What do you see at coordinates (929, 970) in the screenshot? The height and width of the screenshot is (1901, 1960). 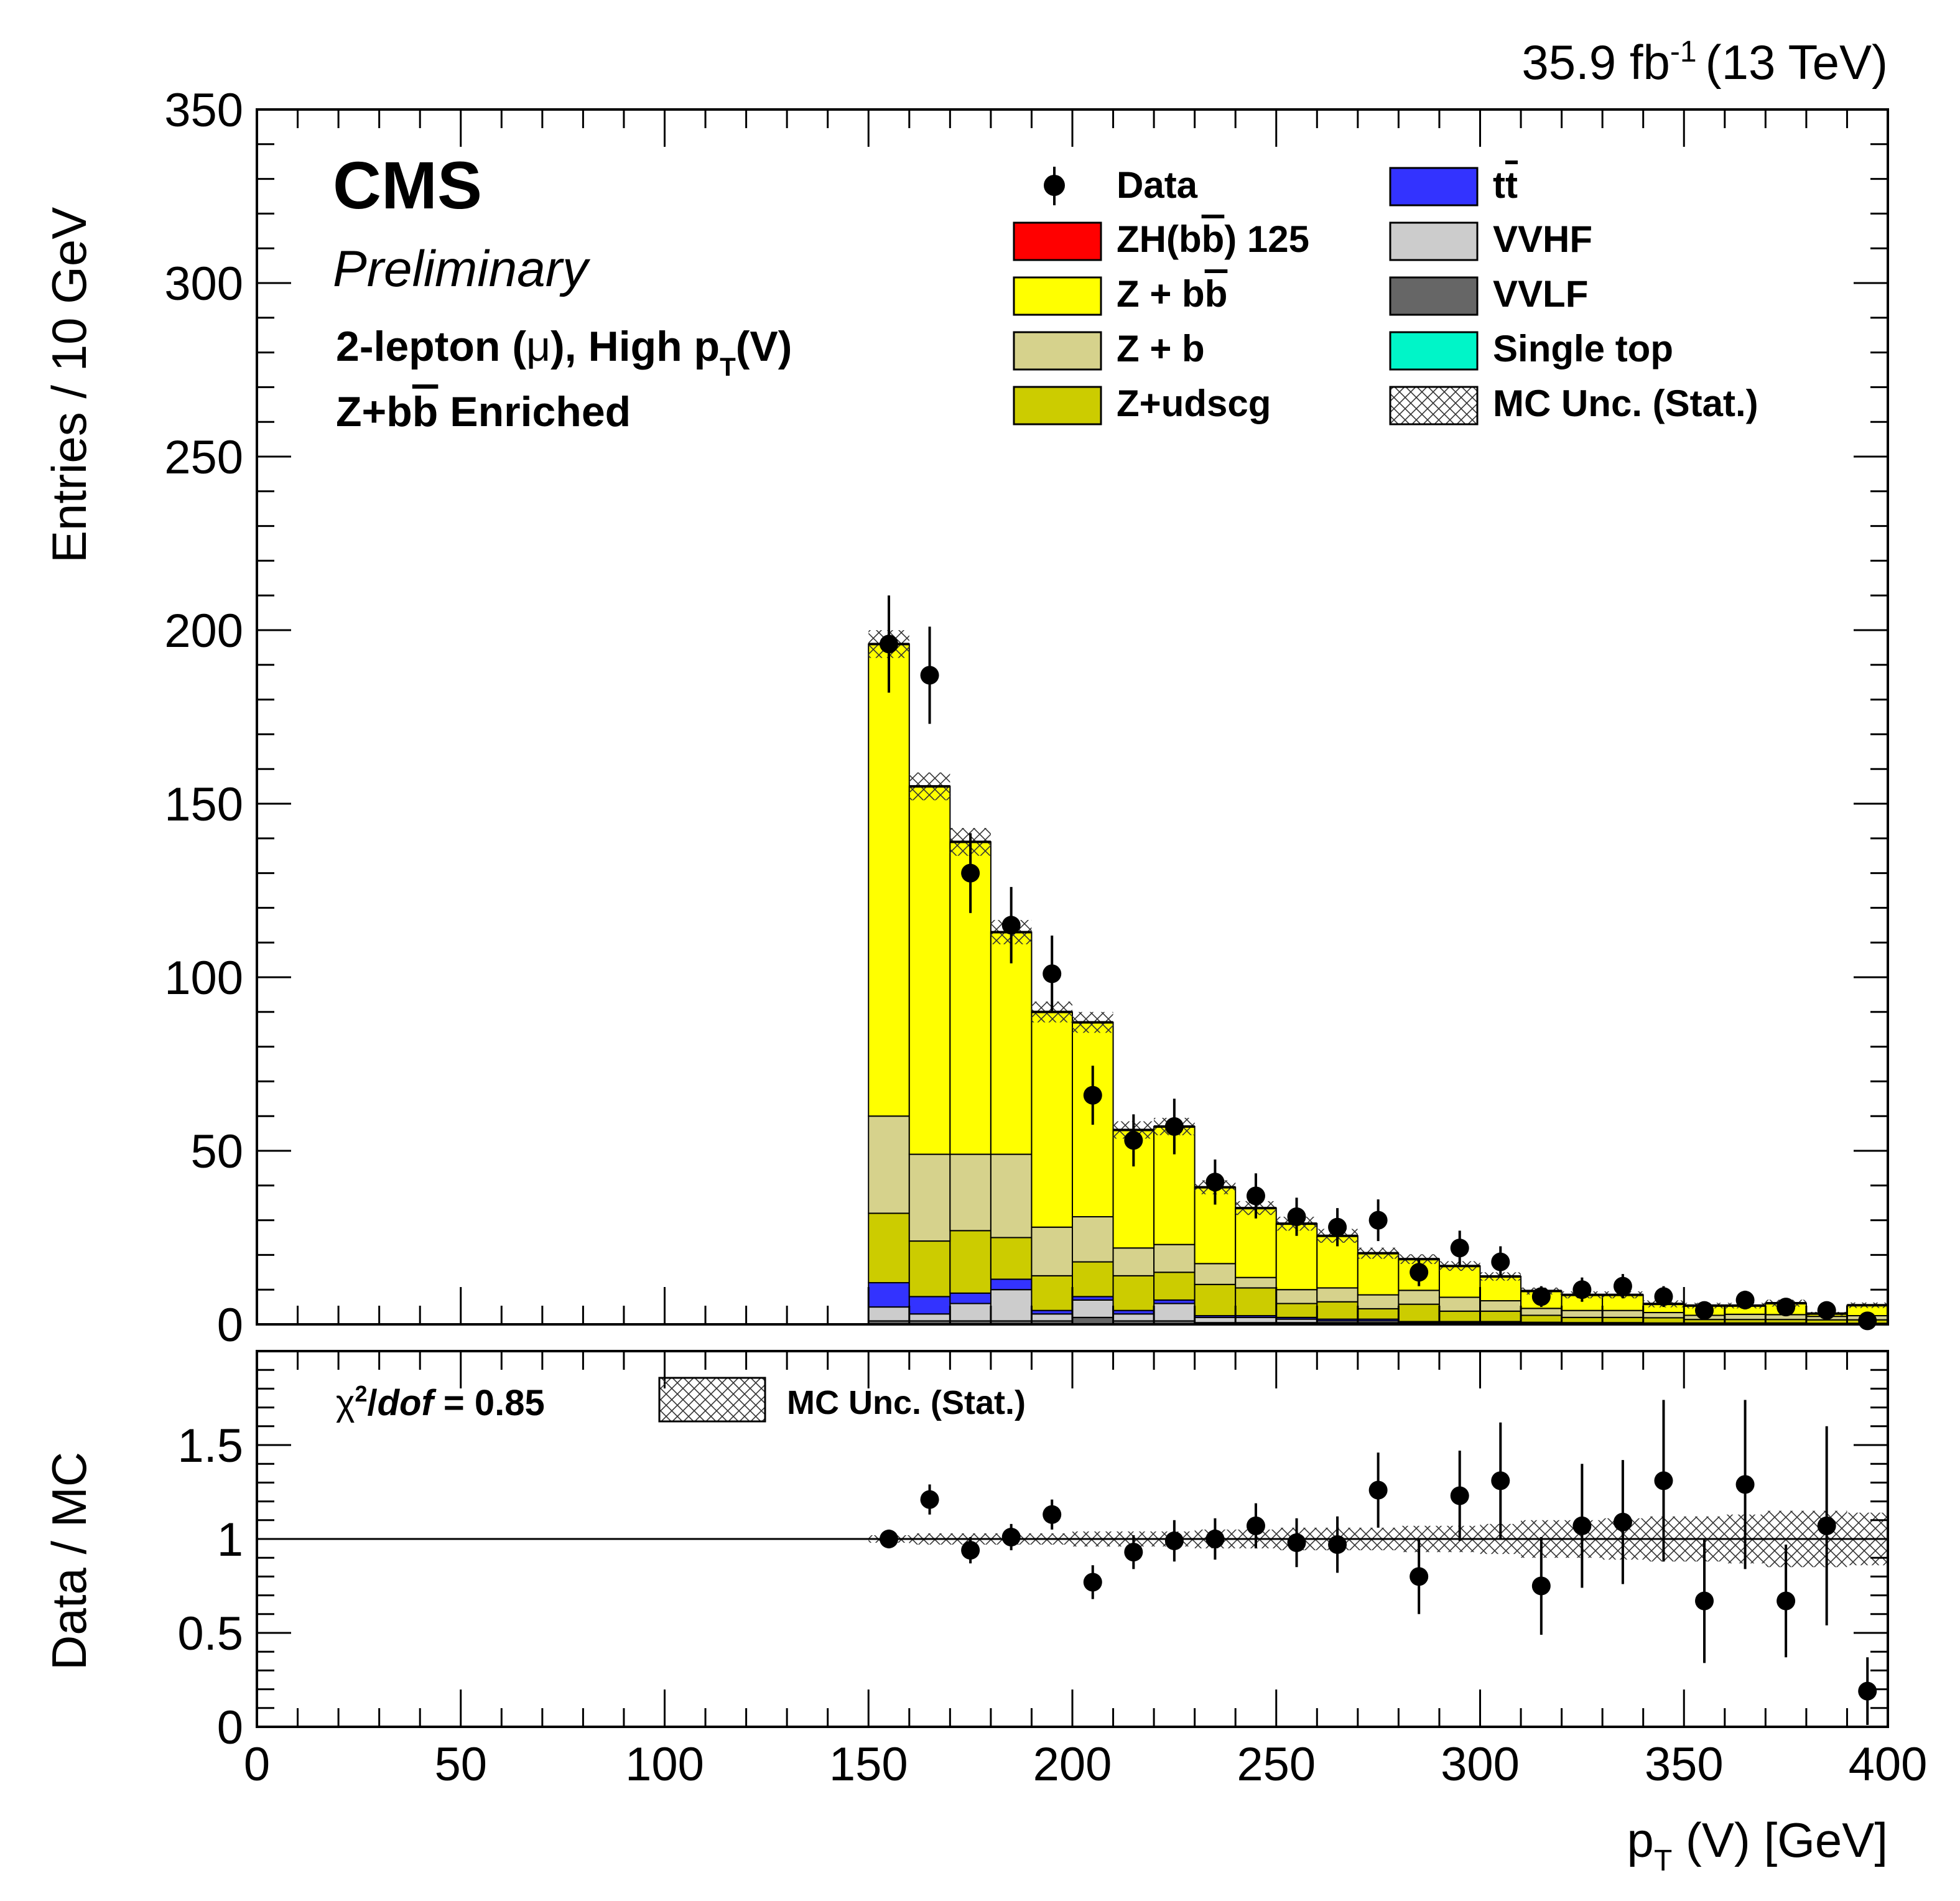 I see `stack-bar-z-bb--1` at bounding box center [929, 970].